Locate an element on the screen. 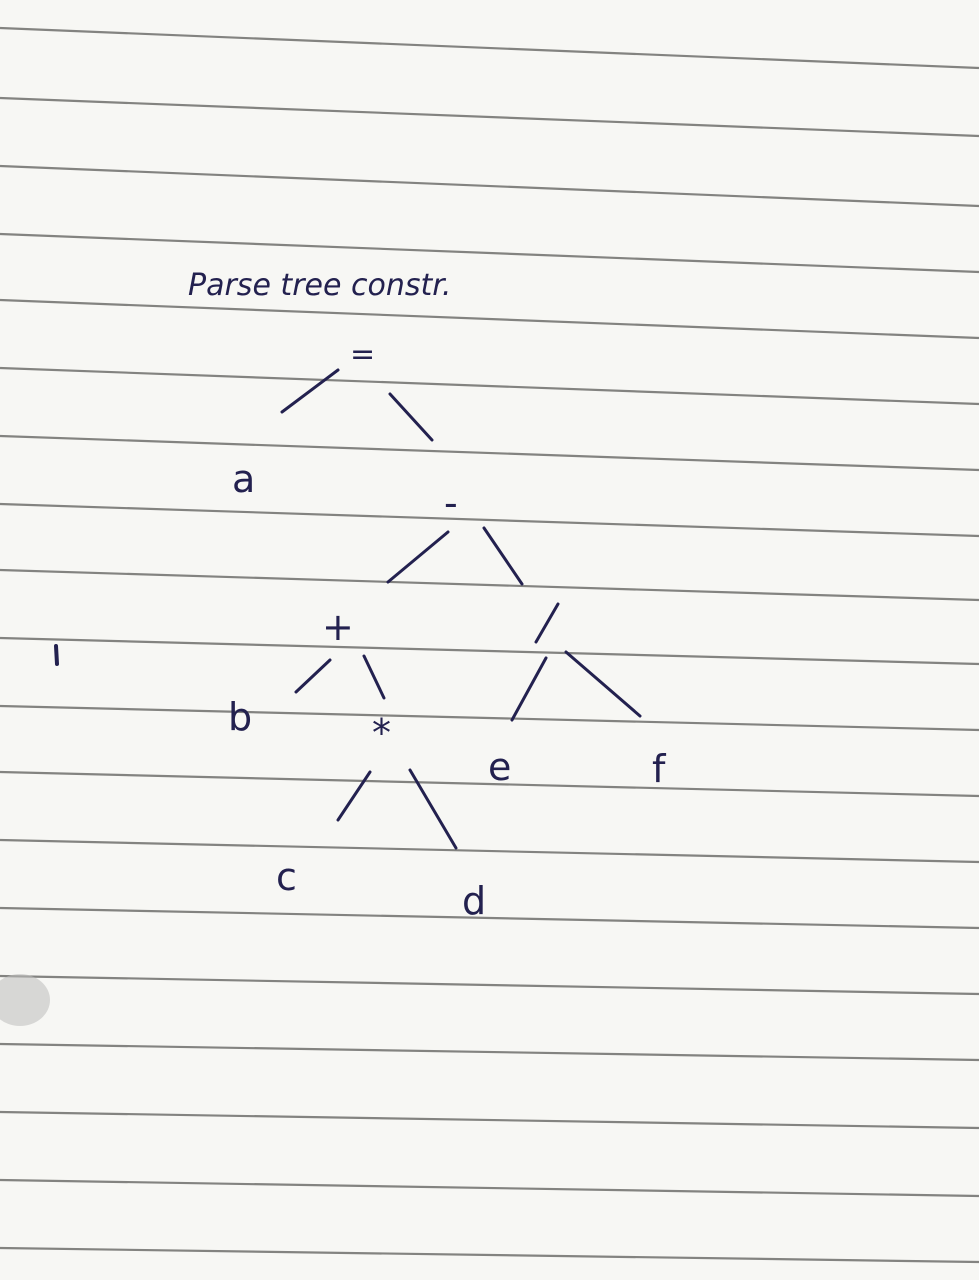 The image size is (979, 1280). edge-star-d is located at coordinates (433, 809).